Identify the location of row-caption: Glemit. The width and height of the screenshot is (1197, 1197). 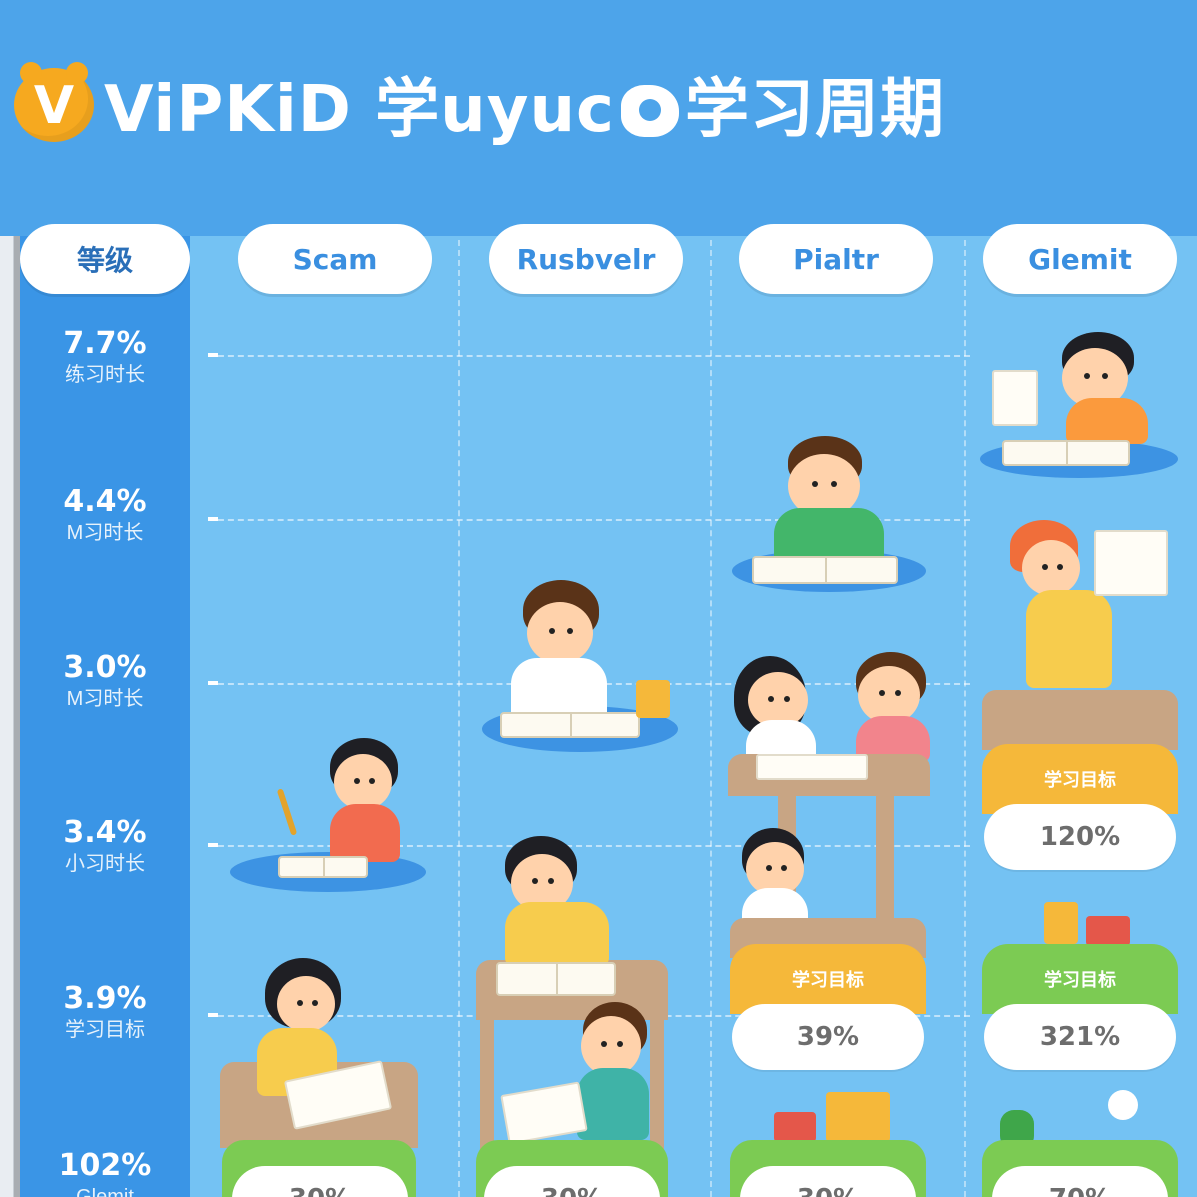
(105, 1191).